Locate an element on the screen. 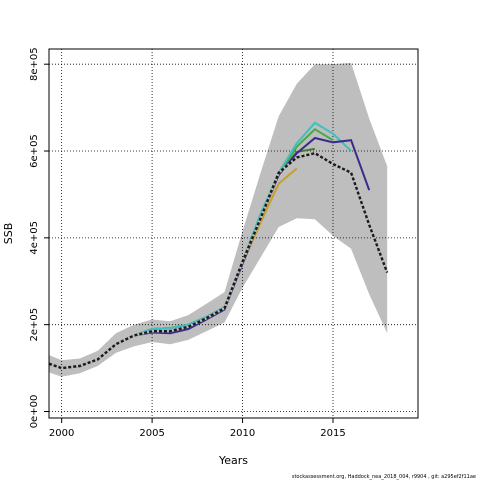 The height and width of the screenshot is (480, 480). y-tick-label: 8e+05 is located at coordinates (34, 64).